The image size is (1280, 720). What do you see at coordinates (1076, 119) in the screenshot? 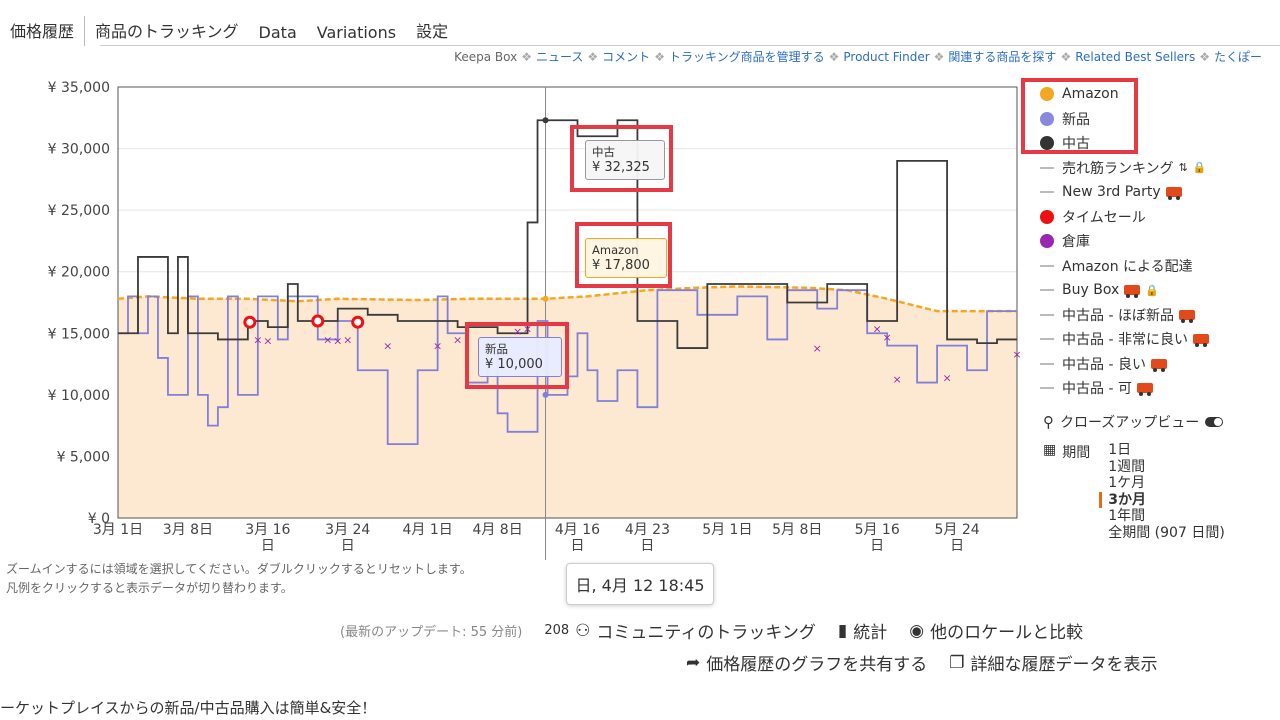
I see `legend-label: 新品` at bounding box center [1076, 119].